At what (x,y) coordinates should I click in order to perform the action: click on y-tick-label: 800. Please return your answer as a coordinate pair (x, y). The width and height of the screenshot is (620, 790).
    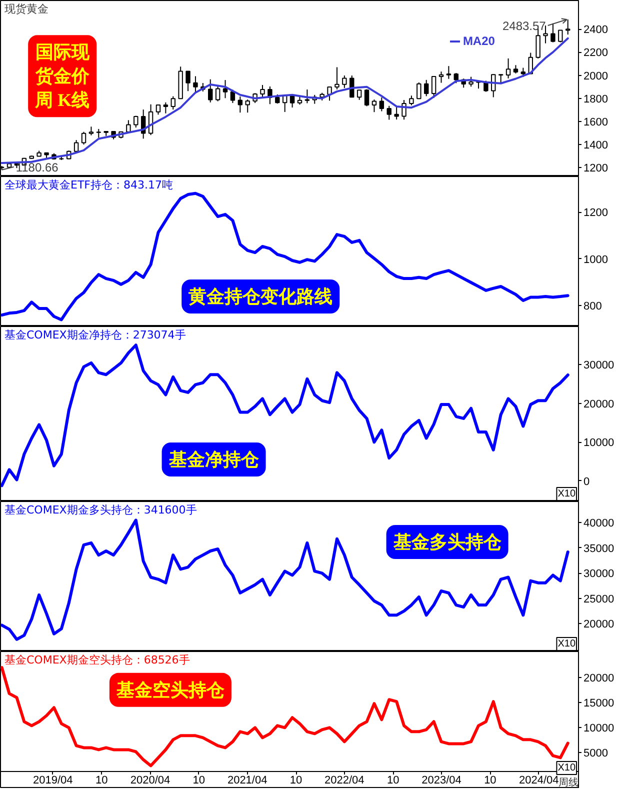
    Looking at the image, I should click on (593, 306).